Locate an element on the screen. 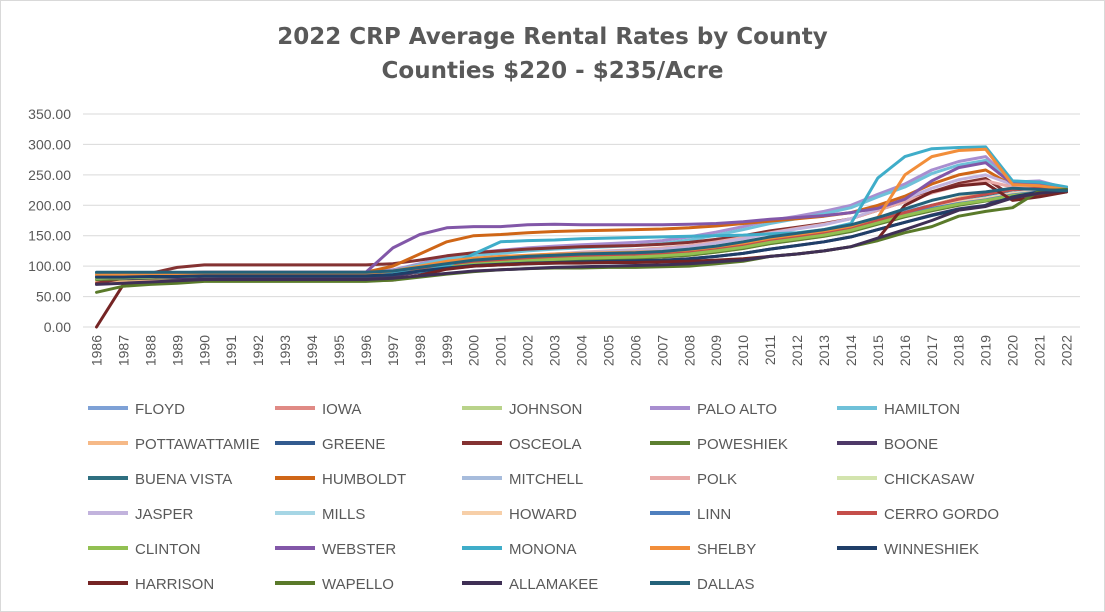 The height and width of the screenshot is (612, 1105). x-tick-label: 1988 is located at coordinates (150, 350).